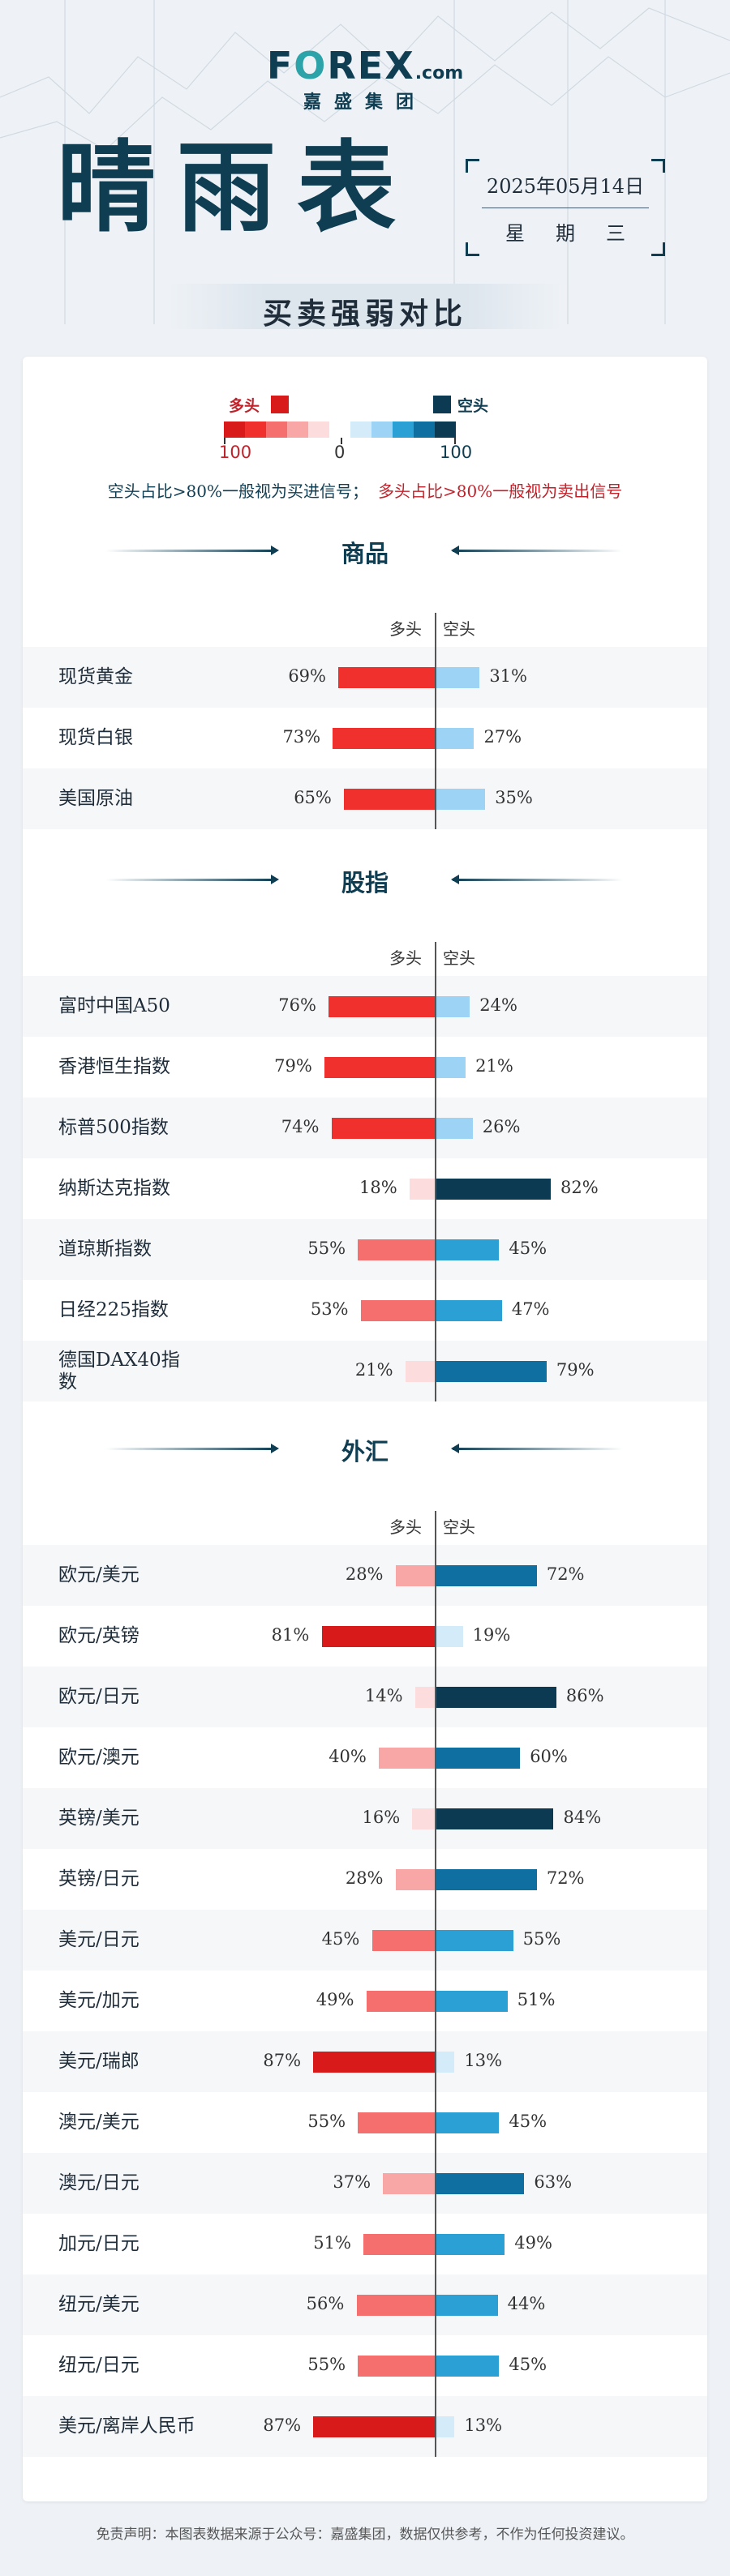  I want to click on instrument-name: 美元/离岸人民币, so click(126, 2426).